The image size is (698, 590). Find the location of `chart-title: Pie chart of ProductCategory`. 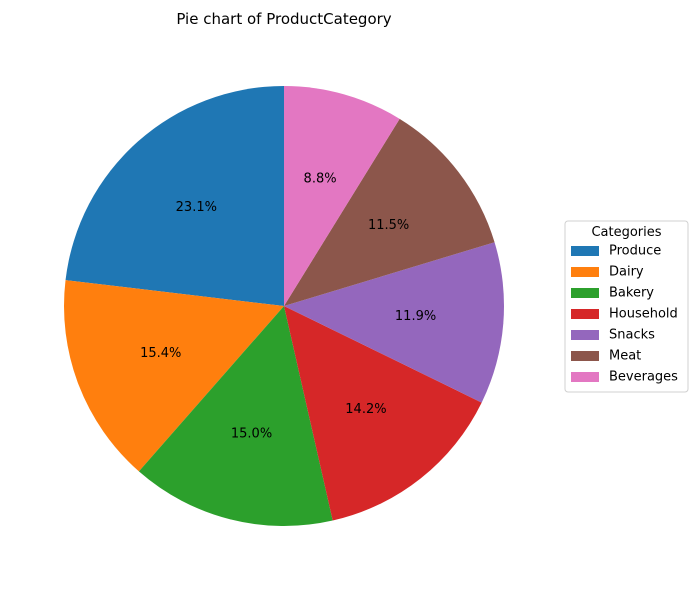

chart-title: Pie chart of ProductCategory is located at coordinates (283, 19).